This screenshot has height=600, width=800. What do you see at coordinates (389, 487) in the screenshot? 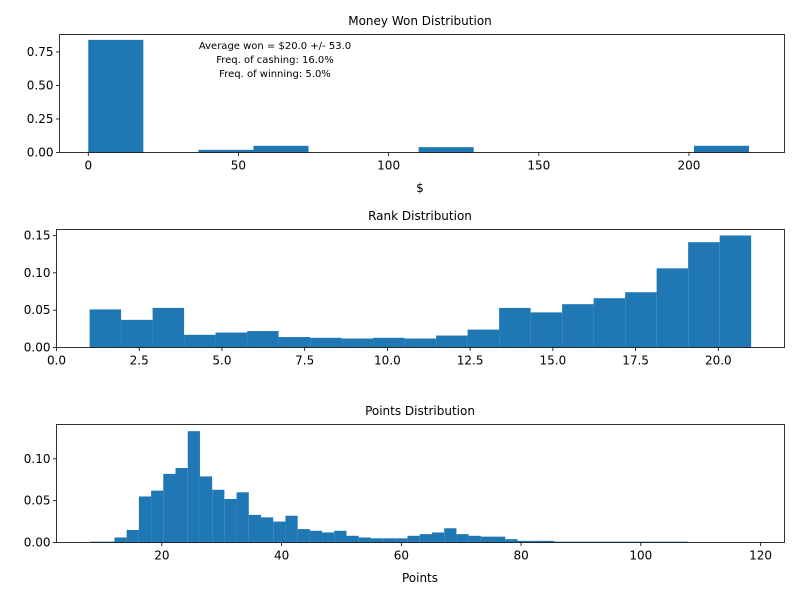
I see `points-bars` at bounding box center [389, 487].